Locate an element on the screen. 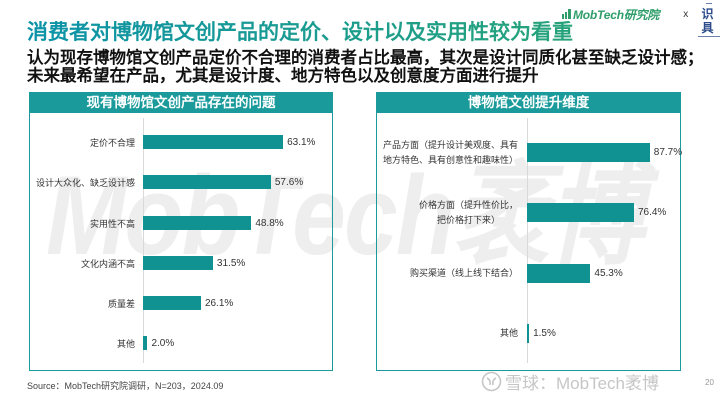 This screenshot has height=405, width=720. bar-label: 定价不合理 is located at coordinates (112, 142).